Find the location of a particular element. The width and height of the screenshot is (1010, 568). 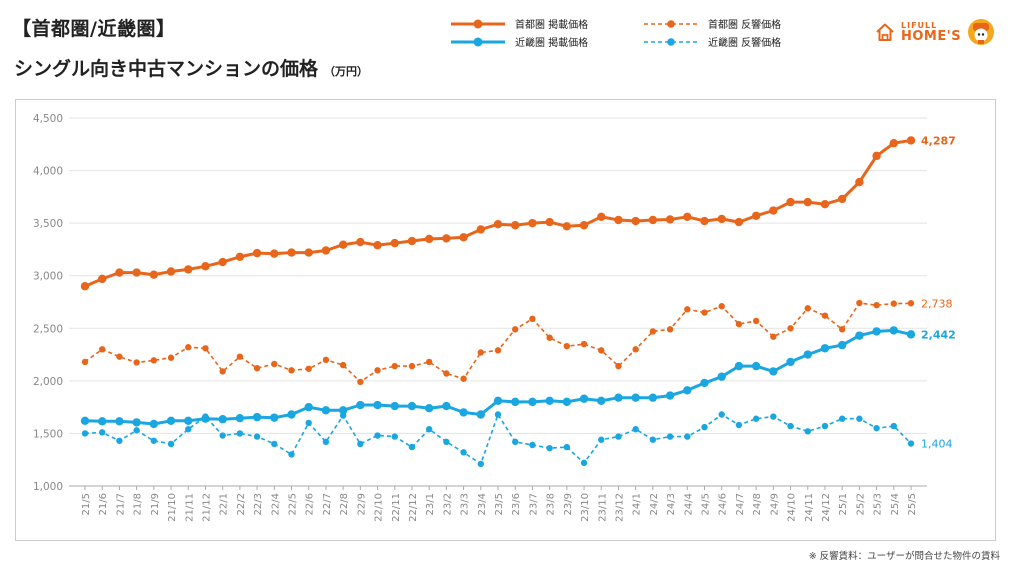

y-tick-label: 3,500 is located at coordinates (48, 224).